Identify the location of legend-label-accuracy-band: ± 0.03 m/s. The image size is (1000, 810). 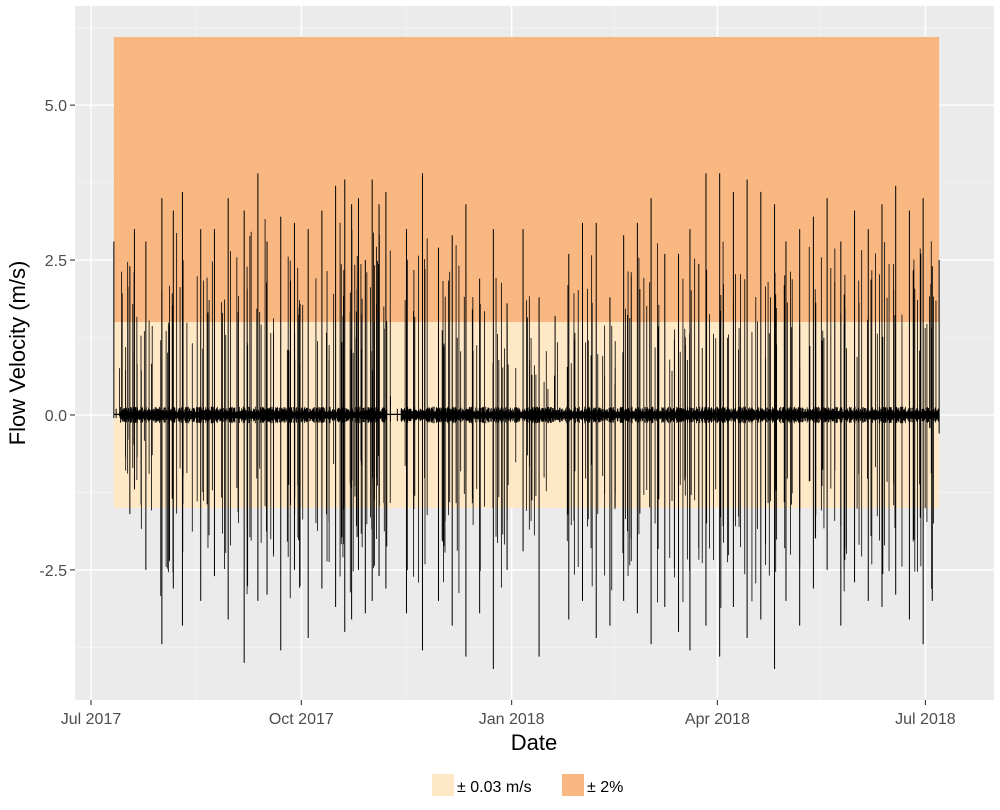
(494, 787).